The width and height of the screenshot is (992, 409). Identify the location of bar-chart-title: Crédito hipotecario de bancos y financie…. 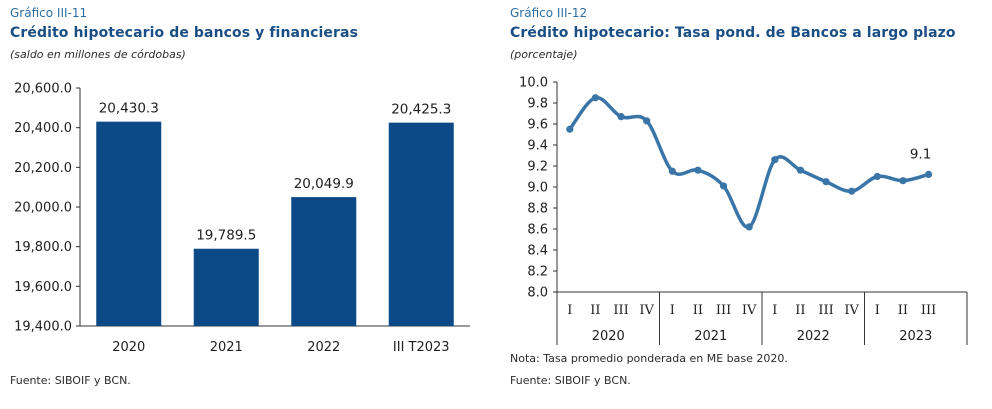
(184, 33).